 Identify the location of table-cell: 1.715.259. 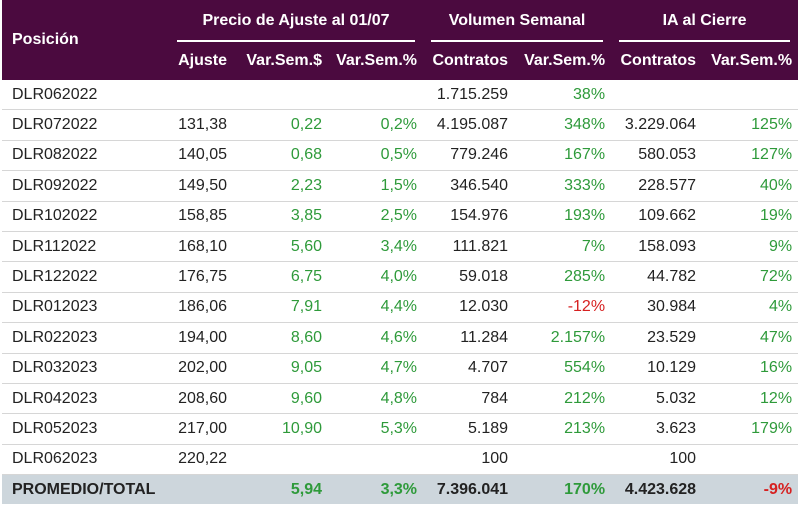
(469, 95).